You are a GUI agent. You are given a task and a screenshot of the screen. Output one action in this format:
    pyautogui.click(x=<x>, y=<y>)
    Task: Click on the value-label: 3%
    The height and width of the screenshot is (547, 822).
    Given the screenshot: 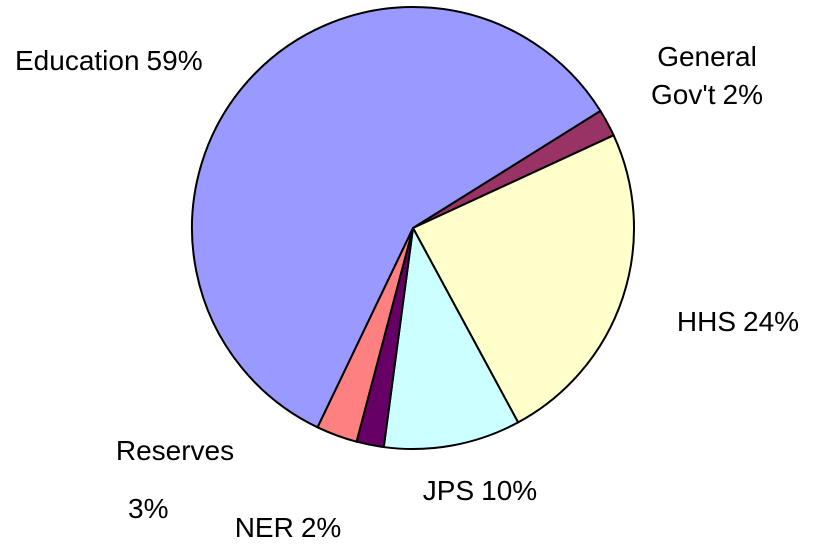 What is the action you would take?
    pyautogui.click(x=148, y=508)
    